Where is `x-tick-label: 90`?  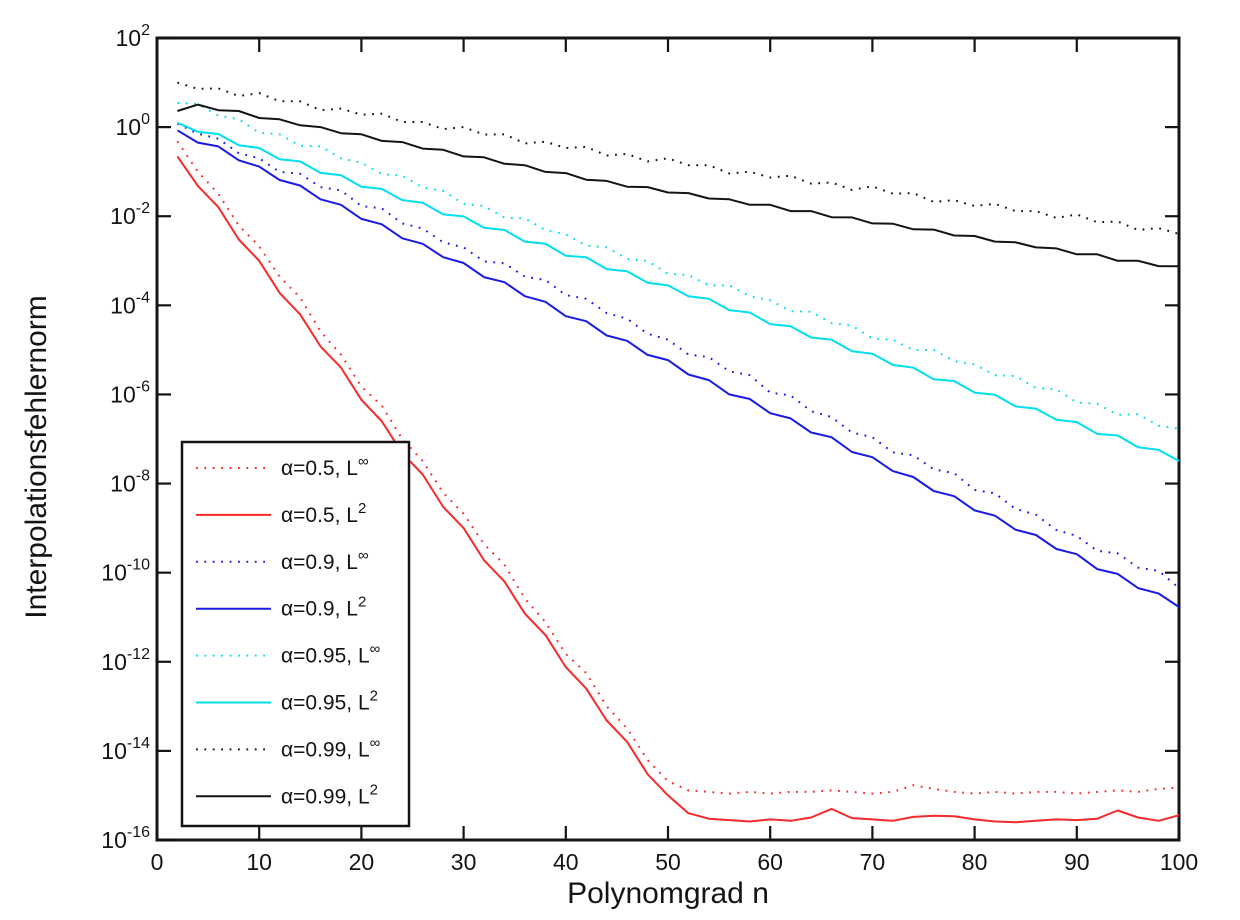
x-tick-label: 90 is located at coordinates (1077, 862).